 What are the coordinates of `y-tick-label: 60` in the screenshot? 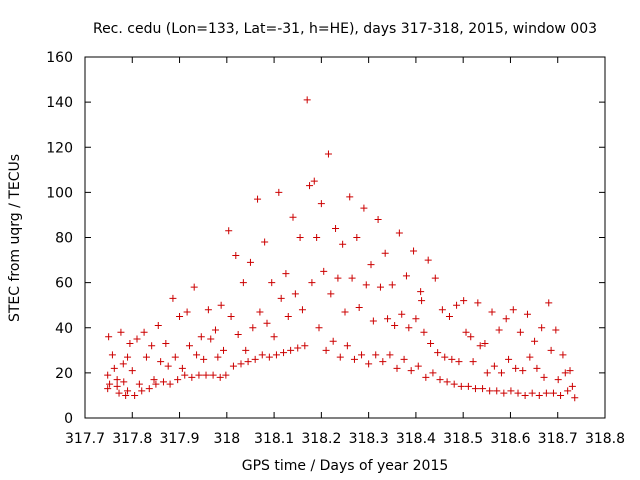 It's located at (64, 284).